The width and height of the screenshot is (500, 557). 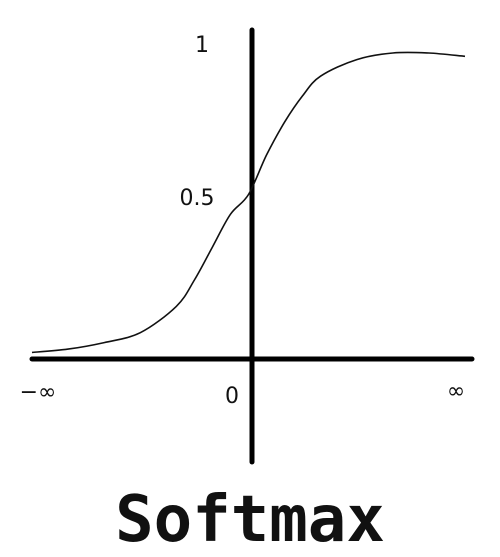 What do you see at coordinates (232, 396) in the screenshot?
I see `x-tick-label-zero: 0` at bounding box center [232, 396].